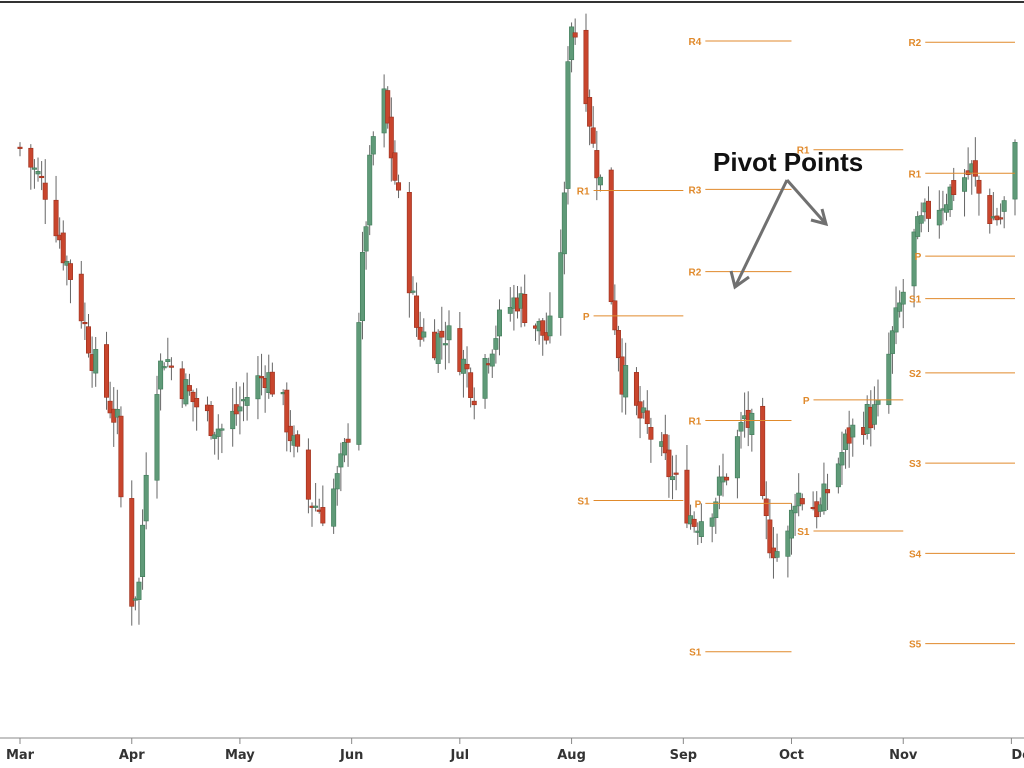  Describe the element at coordinates (695, 190) in the screenshot. I see `pivot-label: R3` at that location.